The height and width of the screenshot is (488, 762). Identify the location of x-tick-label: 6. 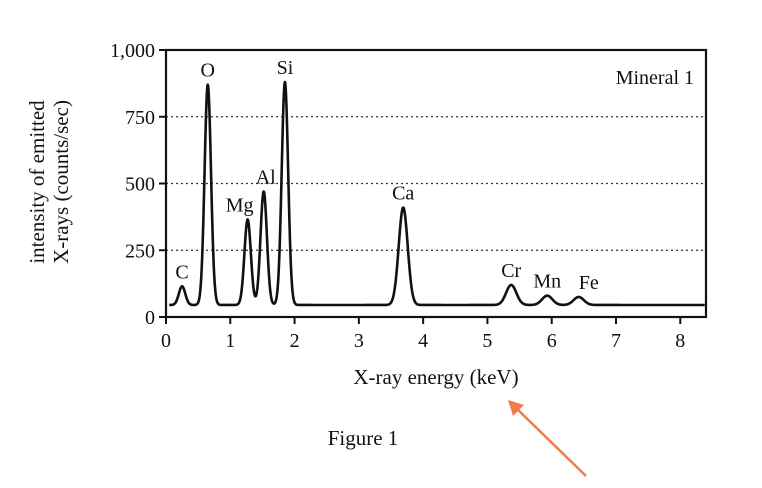
(552, 341).